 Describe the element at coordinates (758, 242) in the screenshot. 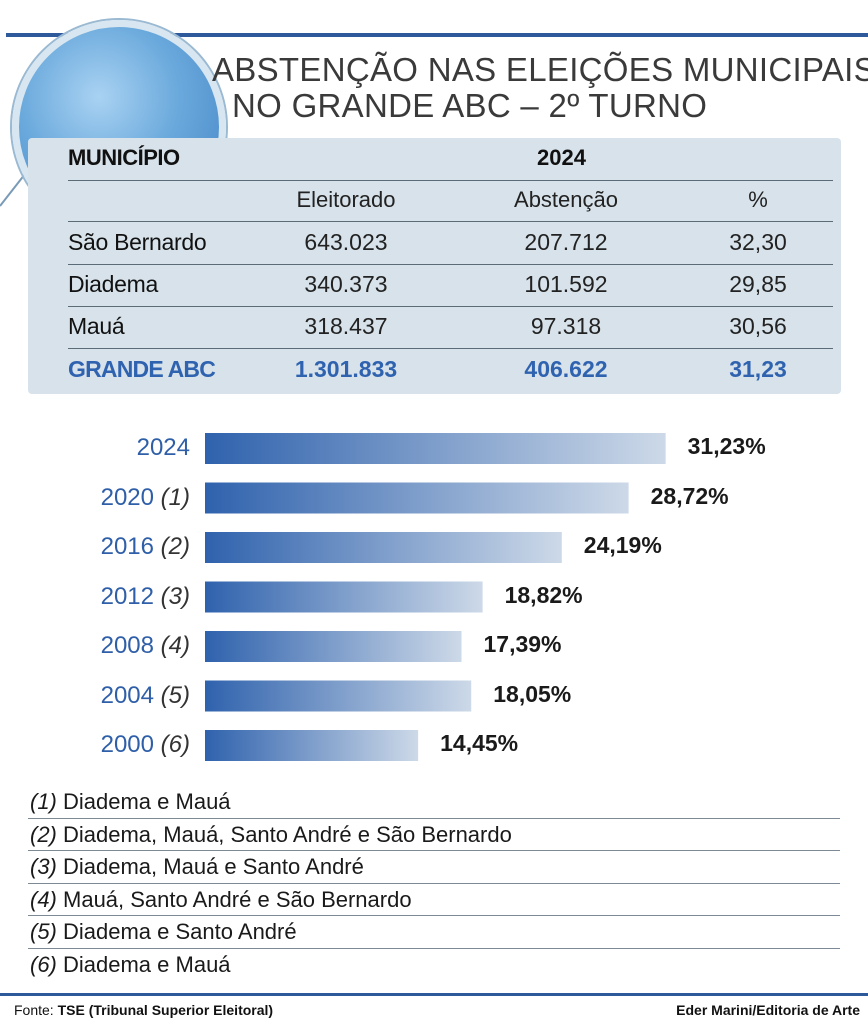

I see `row-pct: 32,30` at that location.